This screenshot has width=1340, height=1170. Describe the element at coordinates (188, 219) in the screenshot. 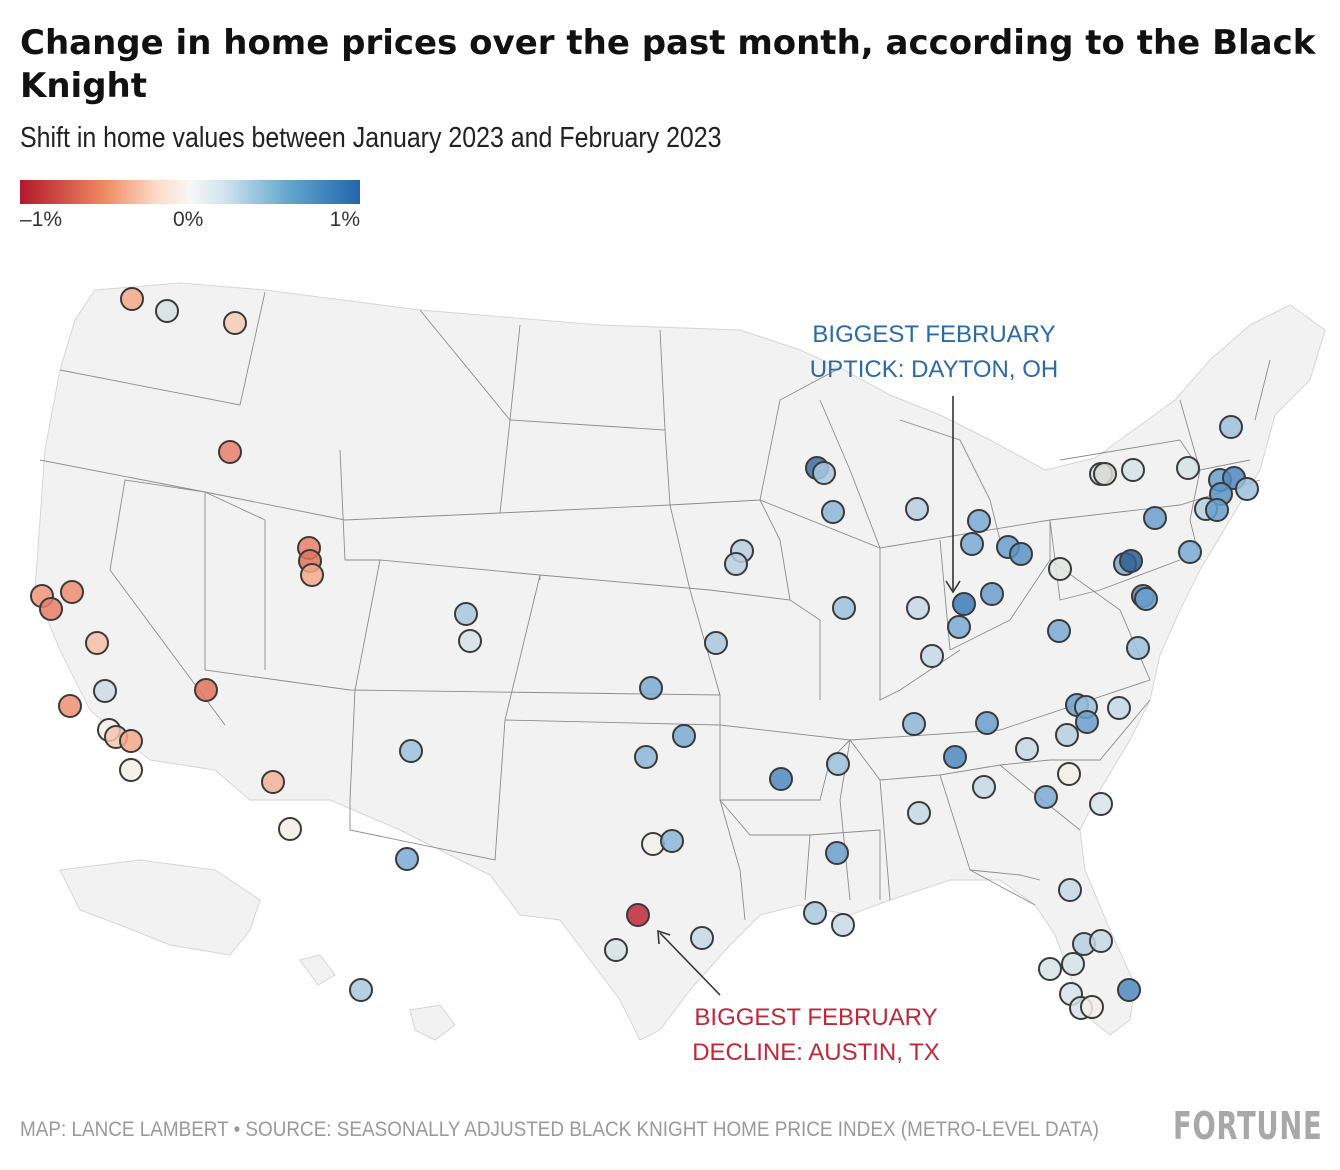

I see `legend-mid-label: 0%` at that location.